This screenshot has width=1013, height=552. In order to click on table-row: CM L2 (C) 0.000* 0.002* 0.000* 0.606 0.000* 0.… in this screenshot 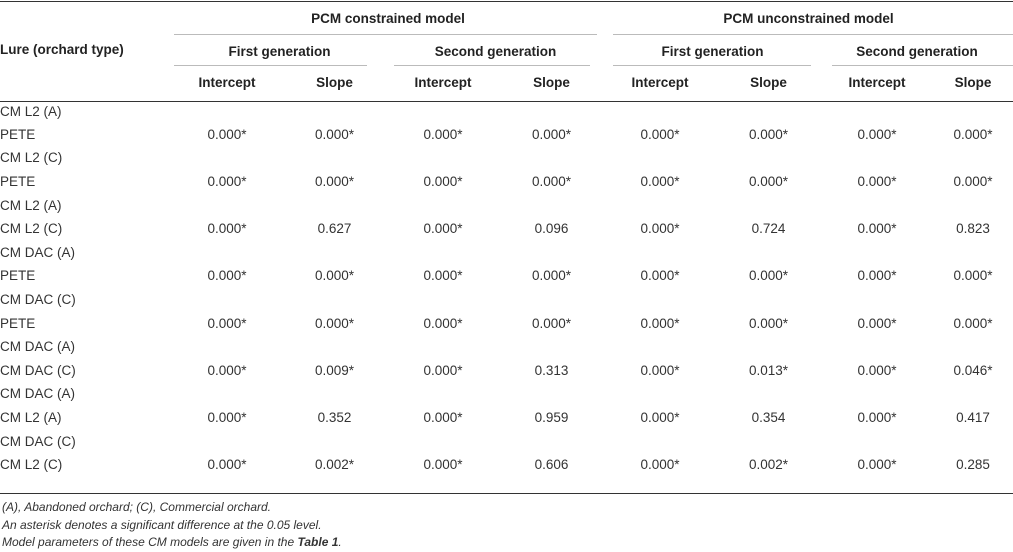, I will do `click(506, 465)`.